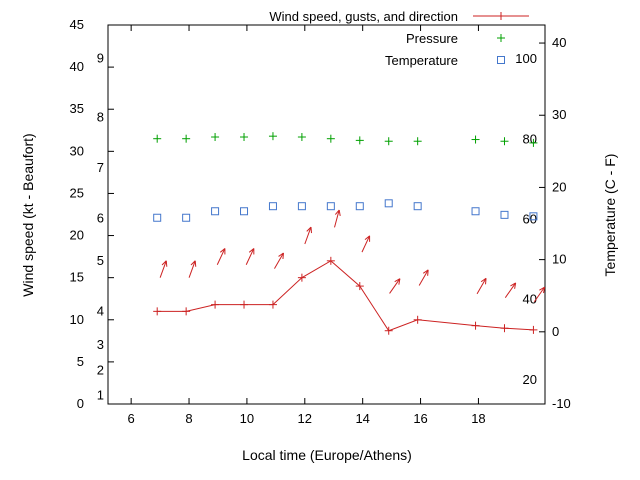 This screenshot has width=640, height=480. Describe the element at coordinates (421, 60) in the screenshot. I see `legend-label-temperature: Temperature` at that location.